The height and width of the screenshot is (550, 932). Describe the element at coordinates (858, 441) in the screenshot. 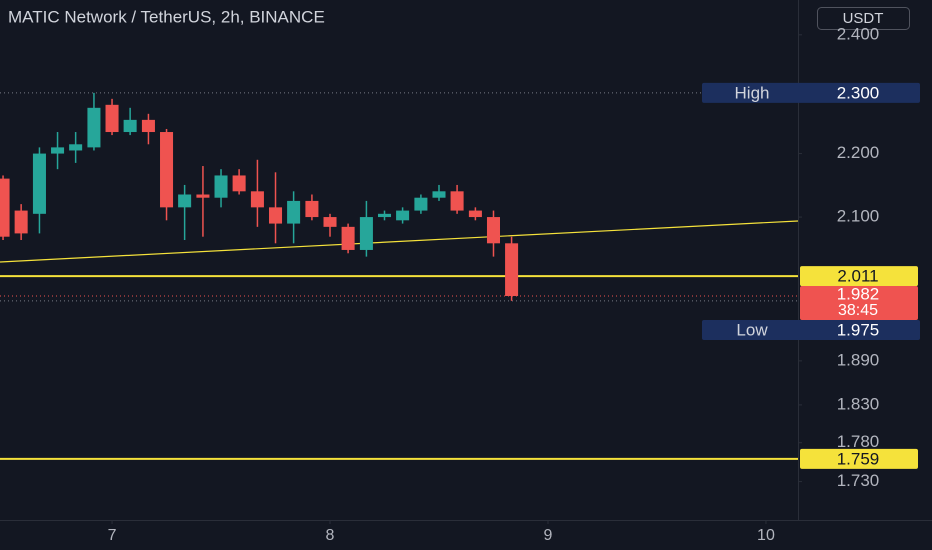

I see `y-tick-label: 1.780` at that location.